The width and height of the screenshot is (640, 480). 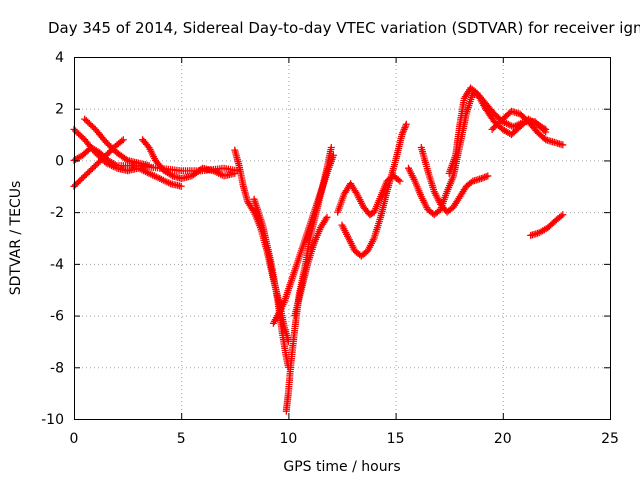 What do you see at coordinates (288, 439) in the screenshot?
I see `x-tick-label: 10` at bounding box center [288, 439].